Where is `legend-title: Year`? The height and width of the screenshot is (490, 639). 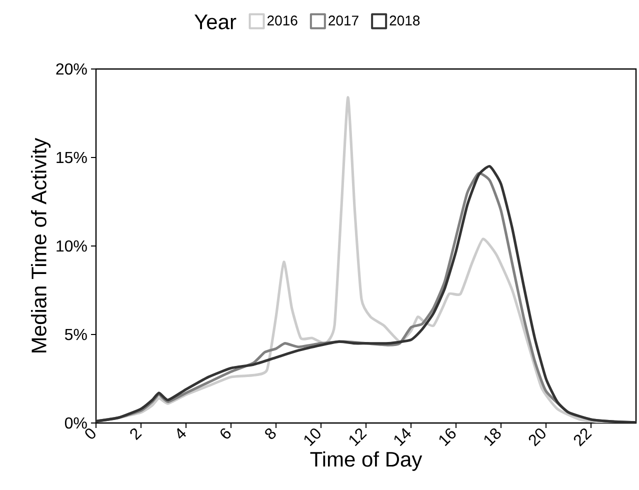 legend-title: Year is located at coordinates (215, 22).